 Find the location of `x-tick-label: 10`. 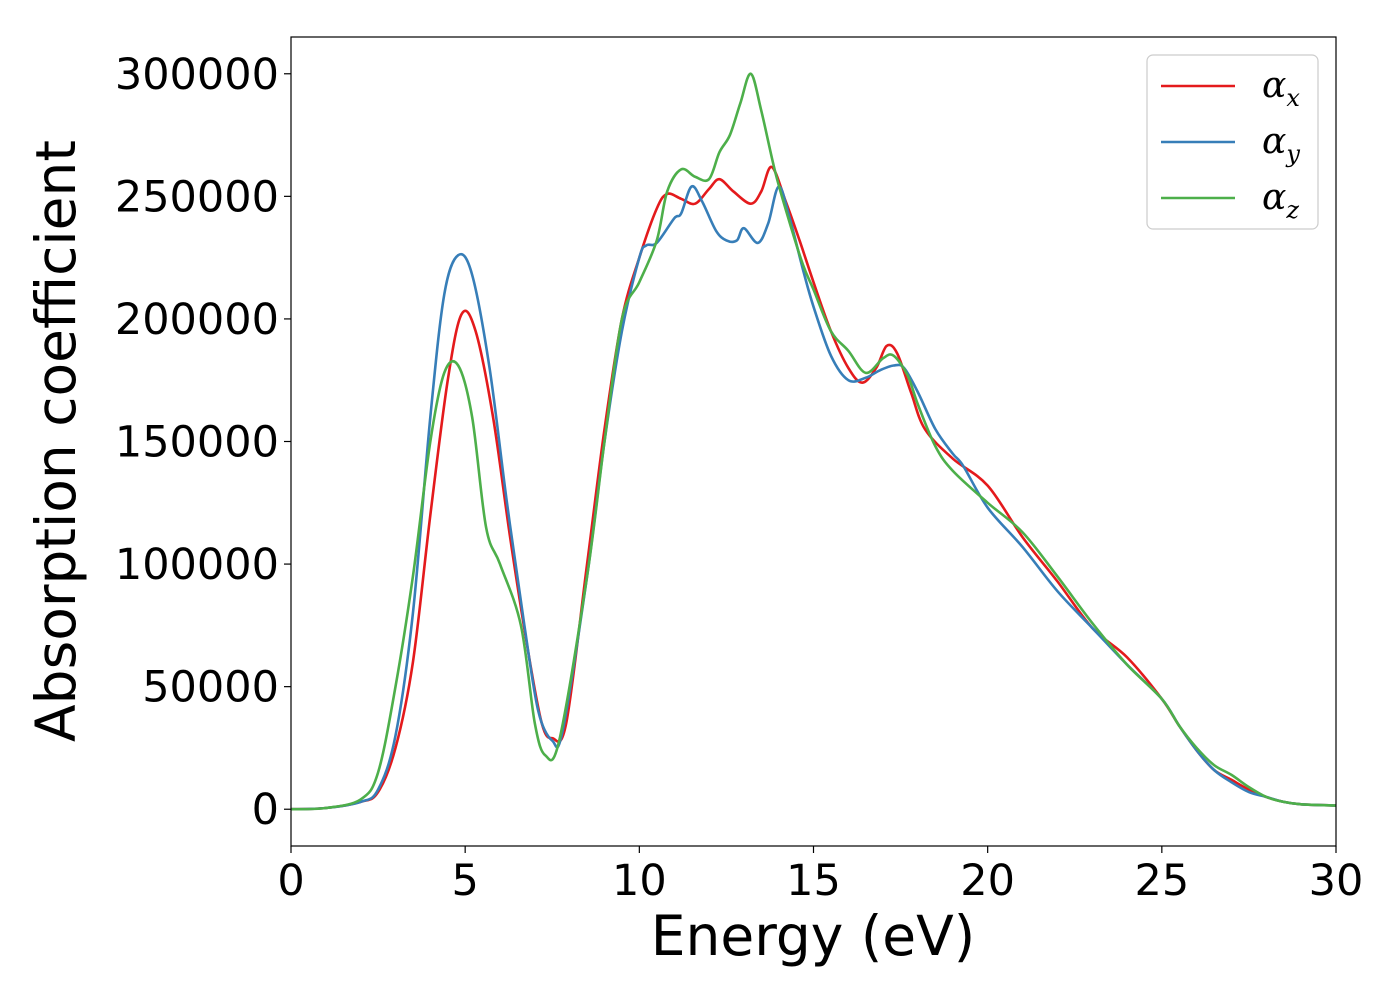

x-tick-label: 10 is located at coordinates (639, 881).